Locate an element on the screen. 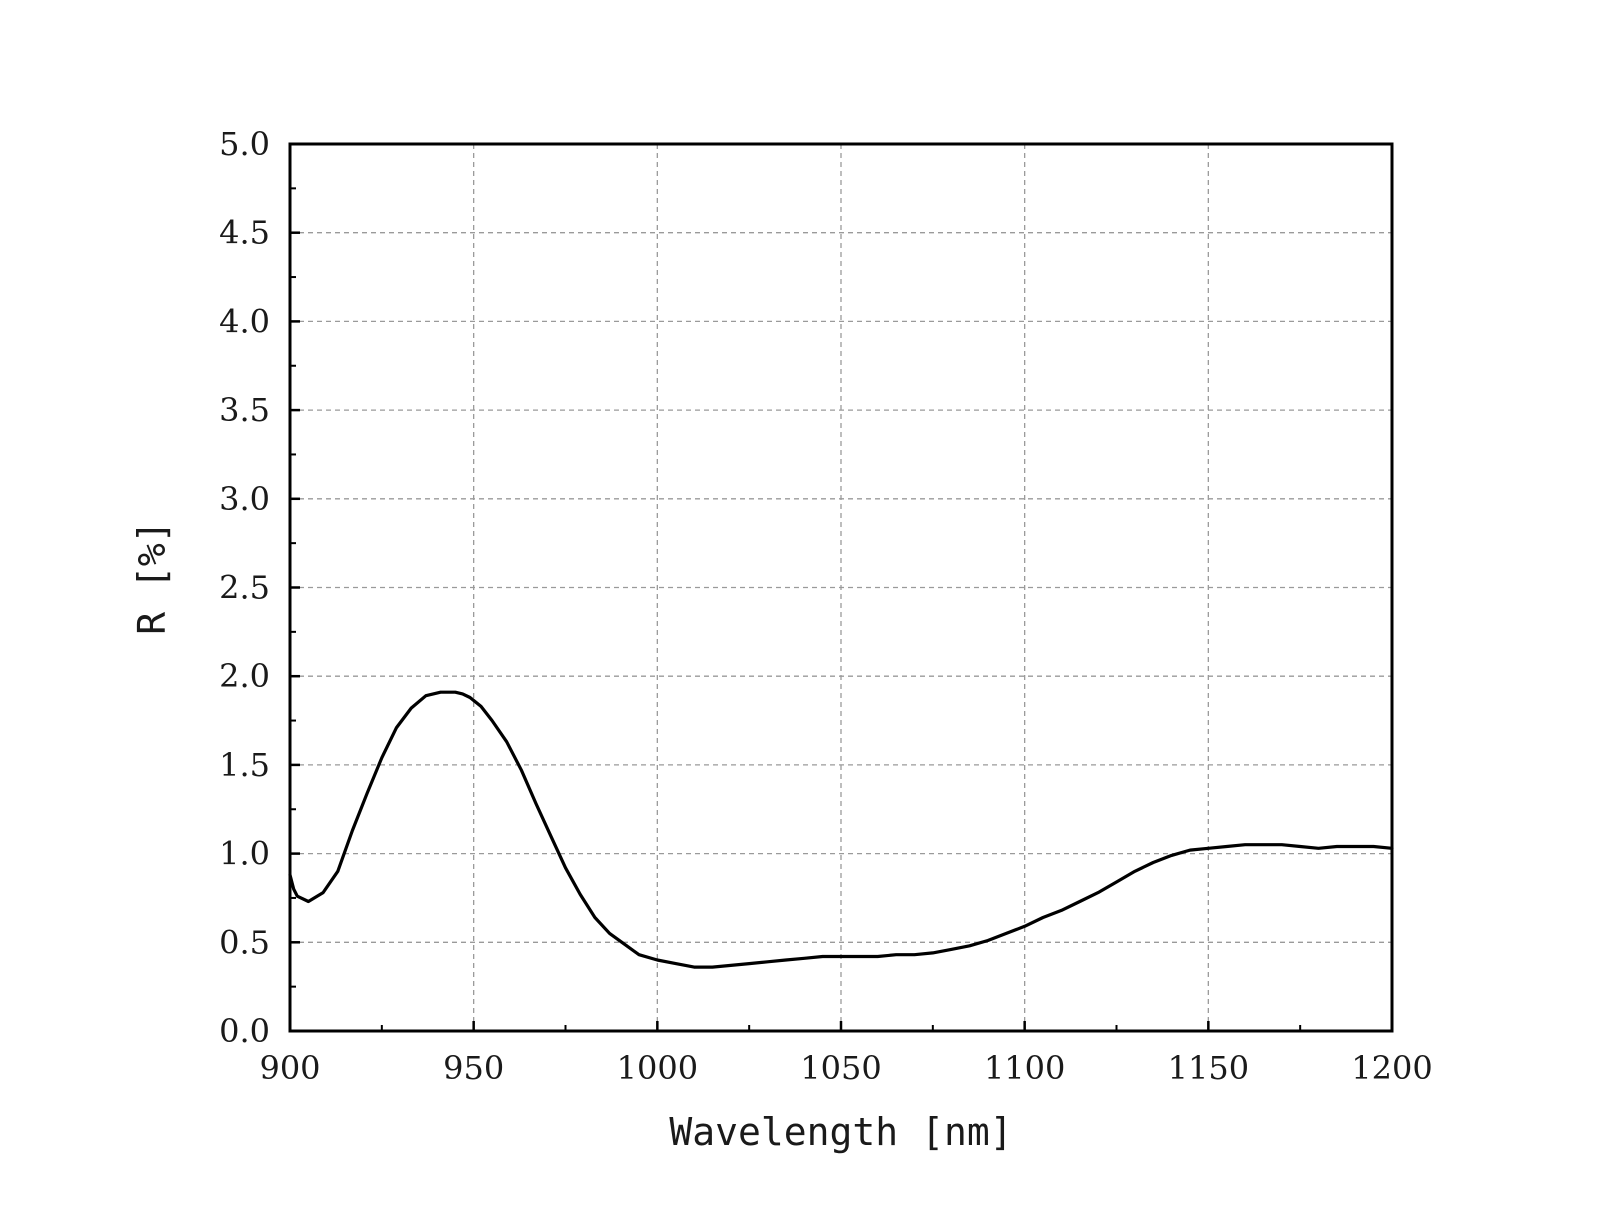 The height and width of the screenshot is (1231, 1608). y-tick-label: 4.0 is located at coordinates (244, 321).